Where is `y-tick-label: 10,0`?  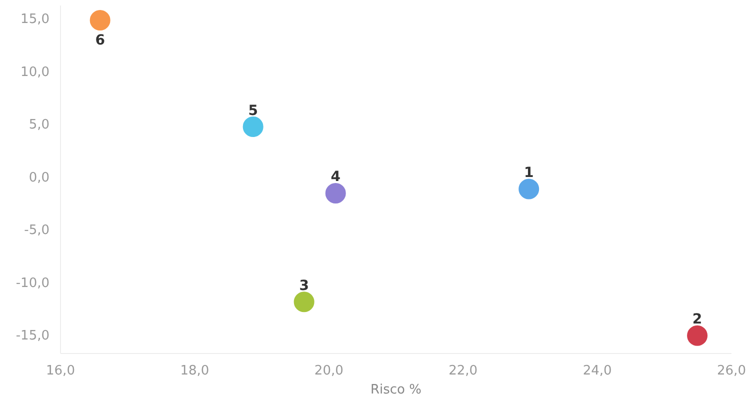 y-tick-label: 10,0 is located at coordinates (35, 72).